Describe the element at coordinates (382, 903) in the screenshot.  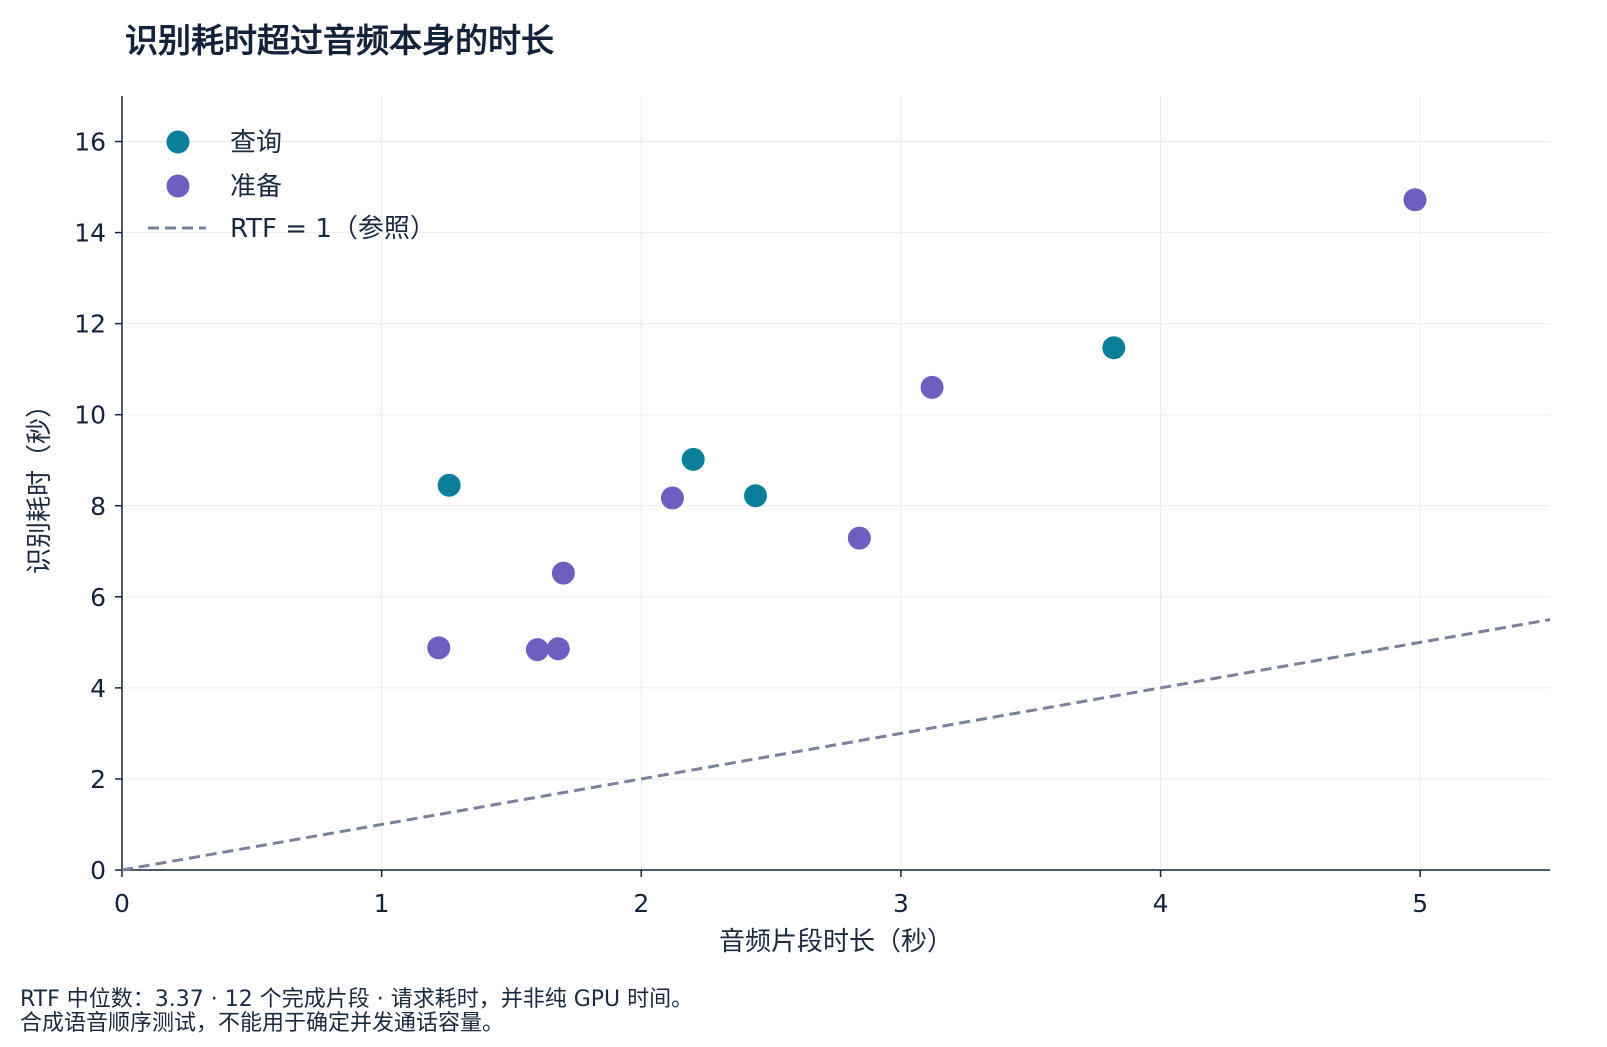
I see `x-tick-label: 1` at that location.